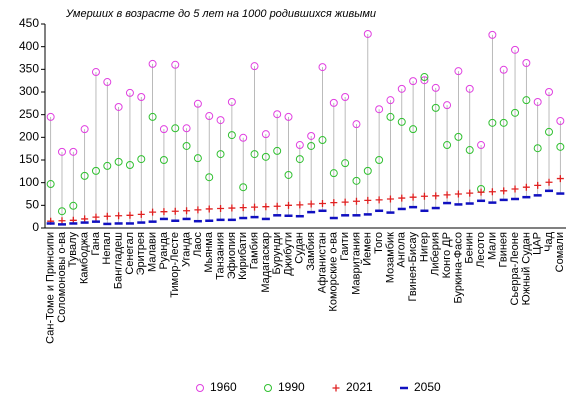 This screenshot has height=406, width=579. I want to click on x-tick-label: Сенегал, so click(130, 253).